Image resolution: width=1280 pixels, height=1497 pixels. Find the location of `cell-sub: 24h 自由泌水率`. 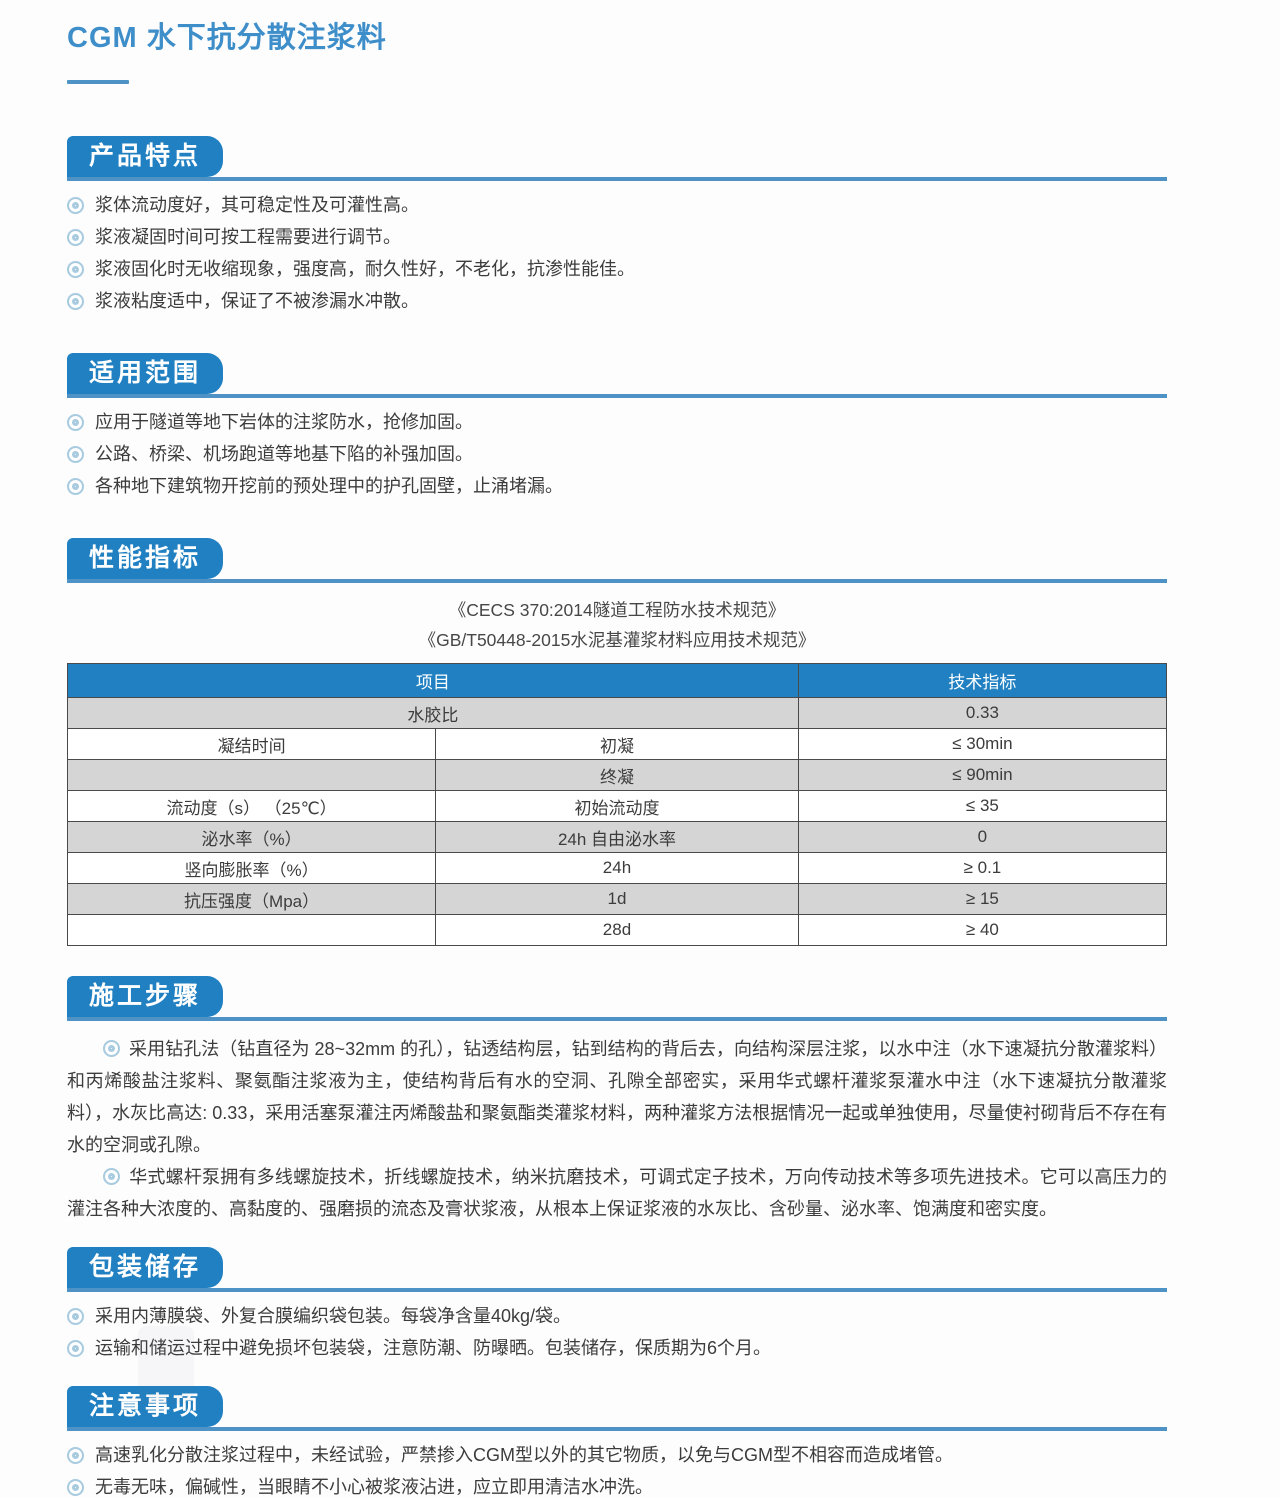

cell-sub: 24h 自由泌水率 is located at coordinates (617, 837).